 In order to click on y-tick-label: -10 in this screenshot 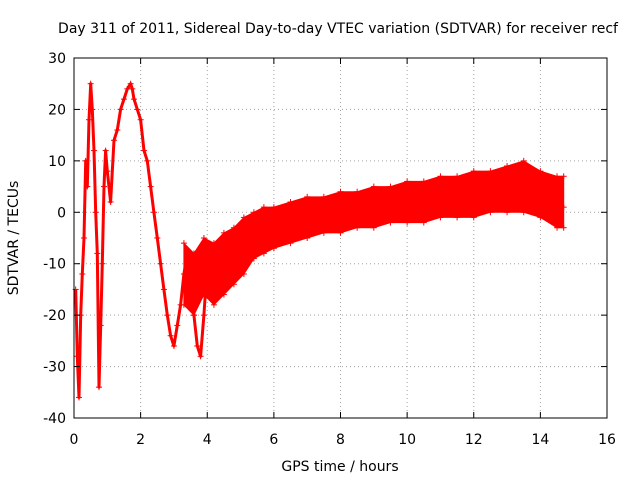, I will do `click(54, 265)`.